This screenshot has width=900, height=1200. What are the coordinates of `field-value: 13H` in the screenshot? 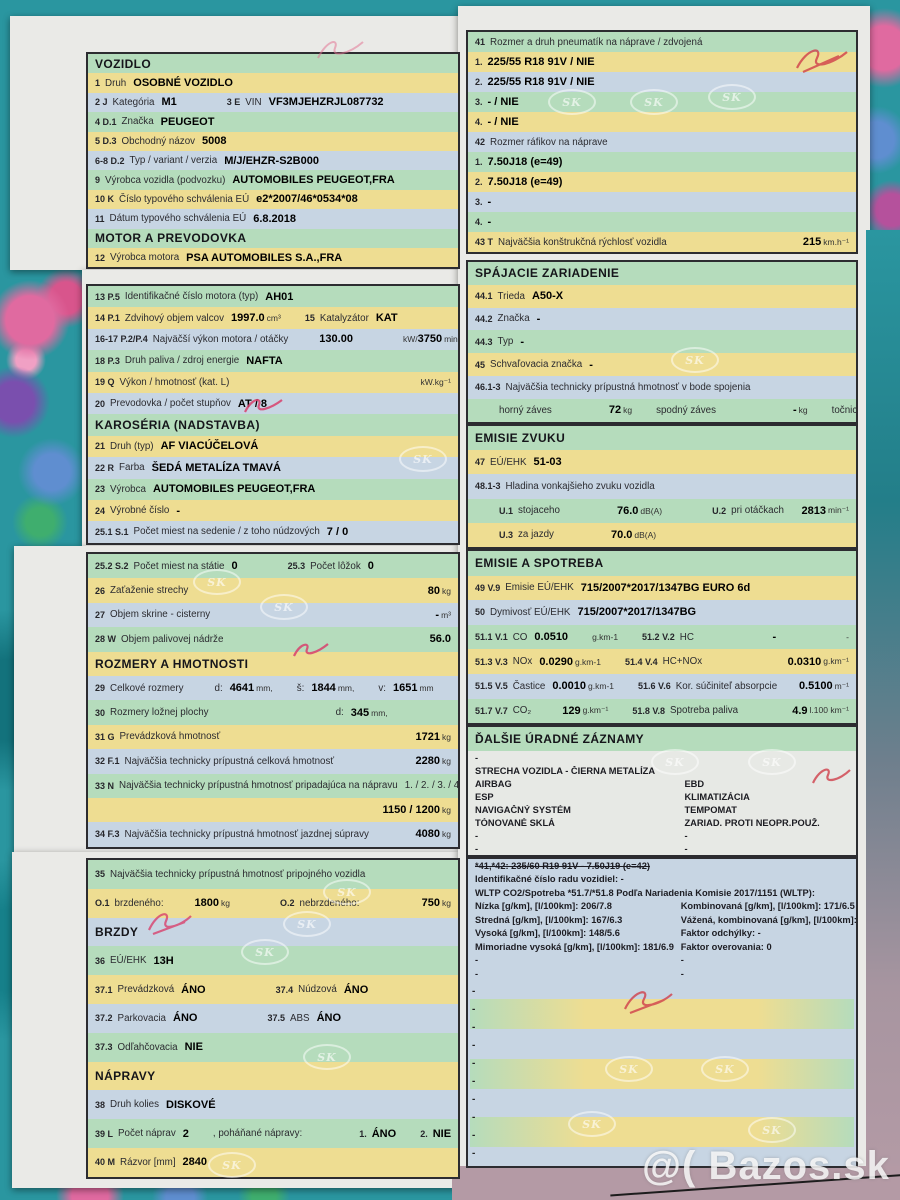 It's located at (163, 960).